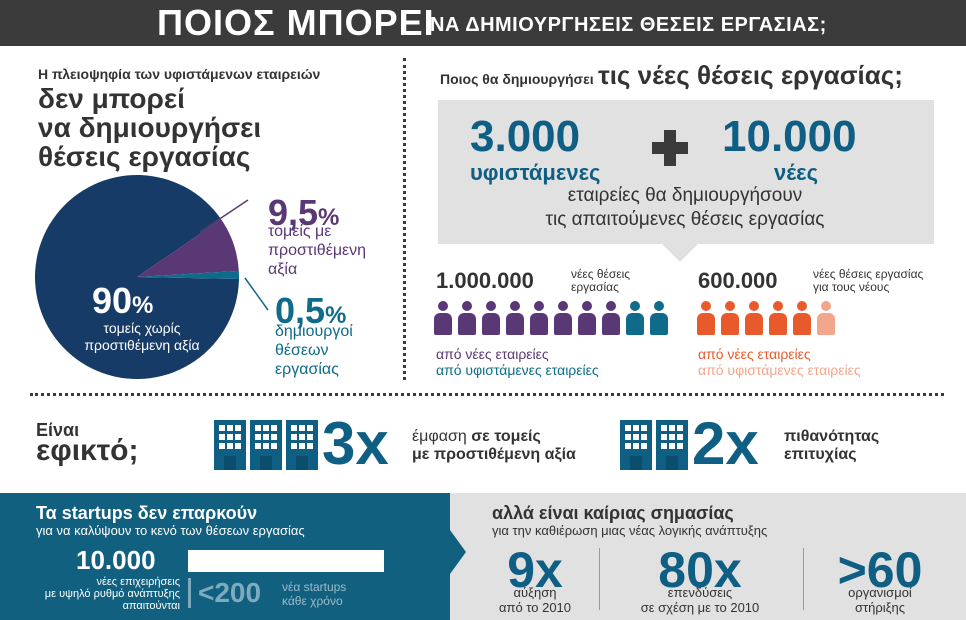 The width and height of the screenshot is (966, 620). I want to click on left-title-line2: να δημιουργήσει, so click(150, 127).